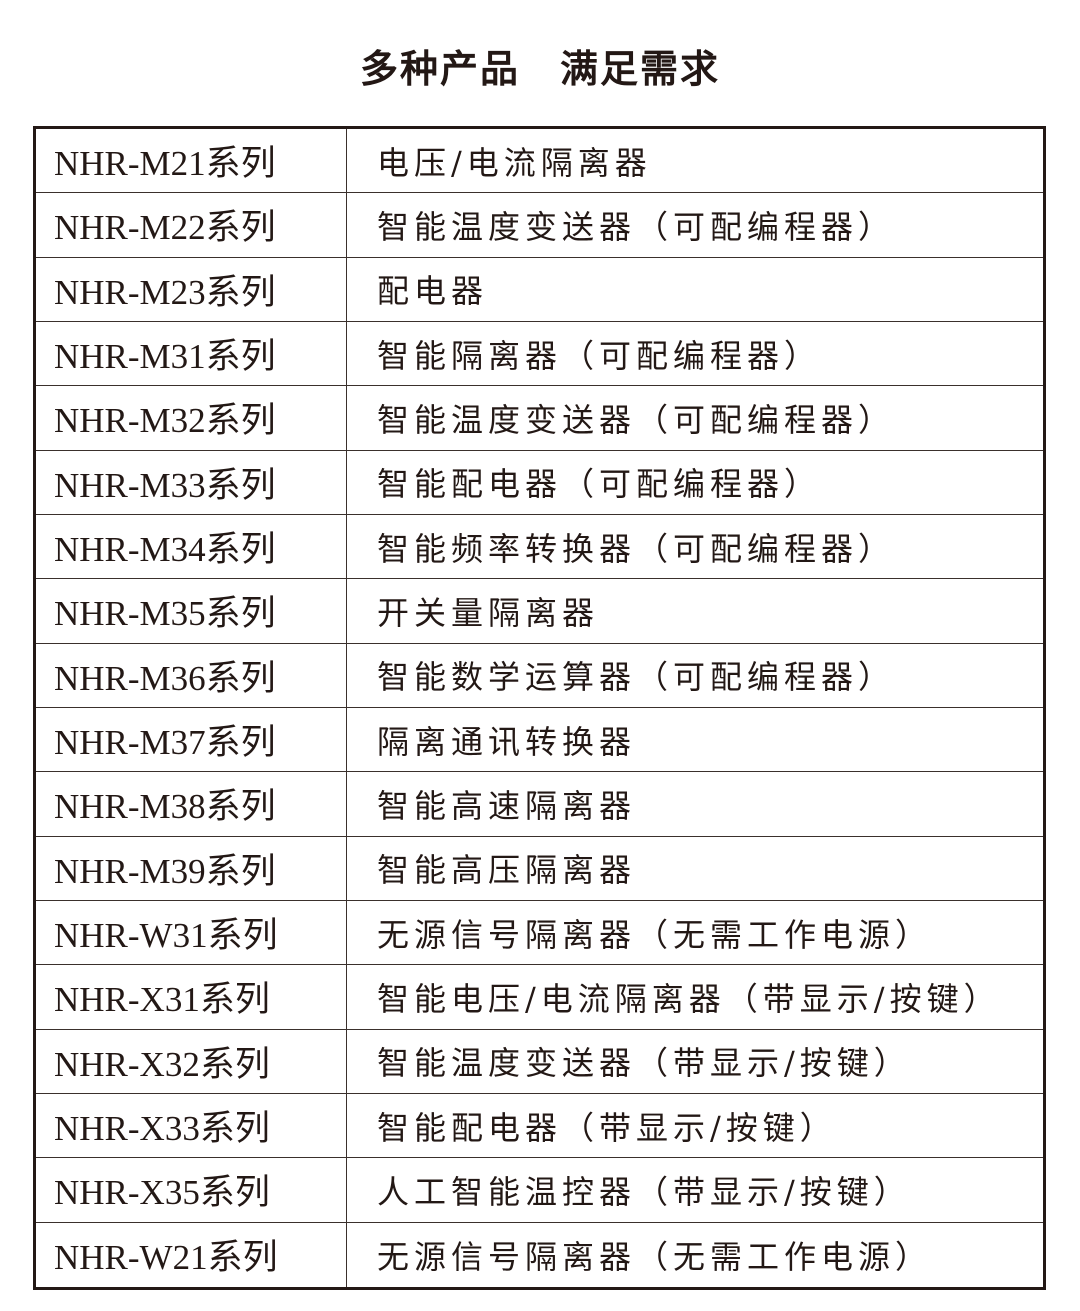 This screenshot has width=1080, height=1311. Describe the element at coordinates (507, 870) in the screenshot. I see `description-cell: 智能高压隔离器` at that location.